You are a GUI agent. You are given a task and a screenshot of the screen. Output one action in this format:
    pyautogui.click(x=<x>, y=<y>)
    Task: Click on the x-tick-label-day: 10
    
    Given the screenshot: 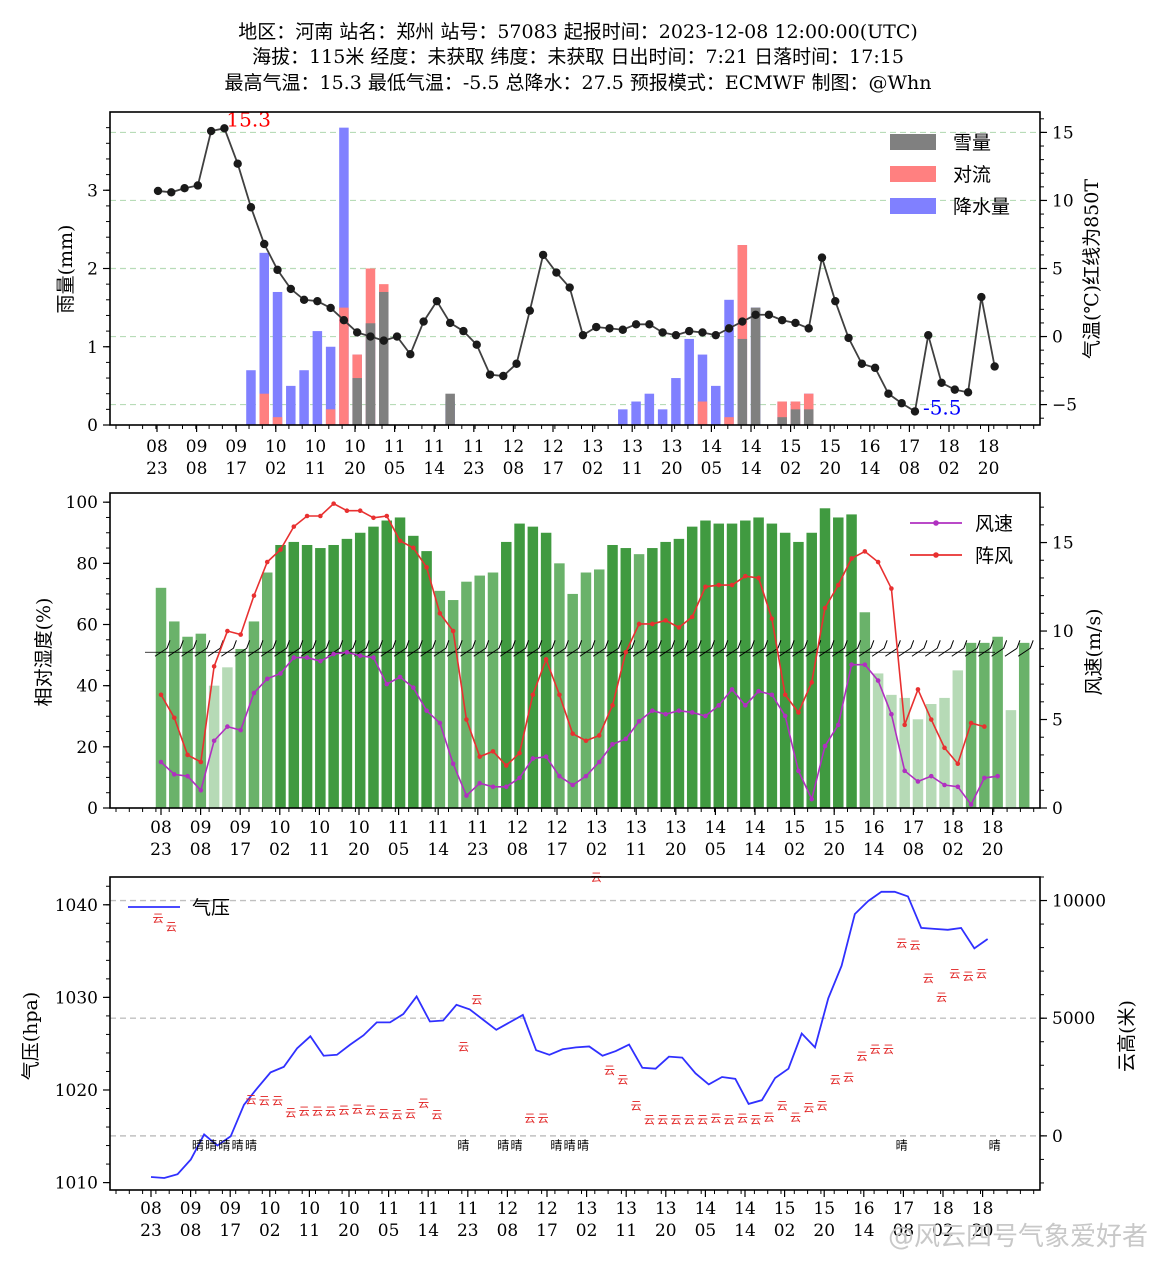 What is the action you would take?
    pyautogui.click(x=316, y=447)
    